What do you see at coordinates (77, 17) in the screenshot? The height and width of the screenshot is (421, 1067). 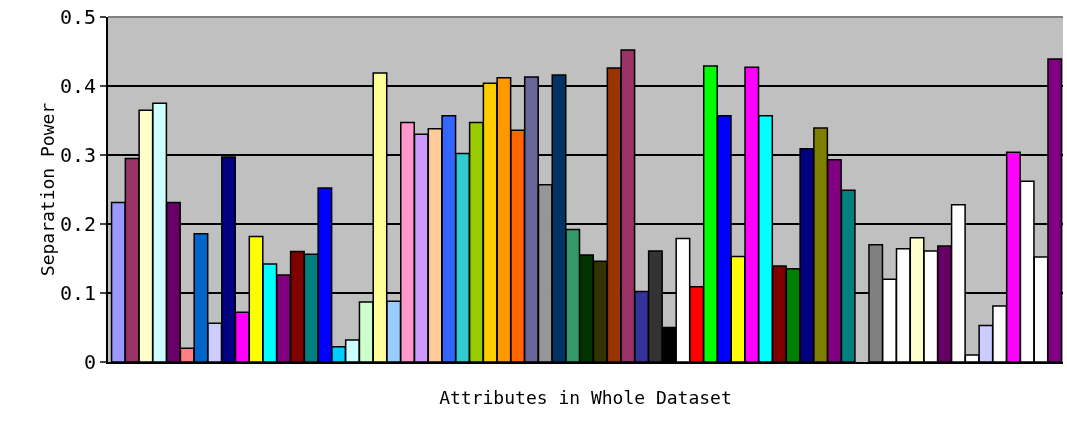 I see `y-tick-label: 0.5` at bounding box center [77, 17].